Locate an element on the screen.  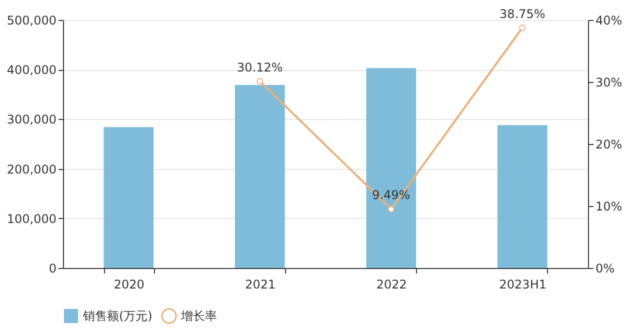
legend-label: 销售额(万元) is located at coordinates (117, 316).